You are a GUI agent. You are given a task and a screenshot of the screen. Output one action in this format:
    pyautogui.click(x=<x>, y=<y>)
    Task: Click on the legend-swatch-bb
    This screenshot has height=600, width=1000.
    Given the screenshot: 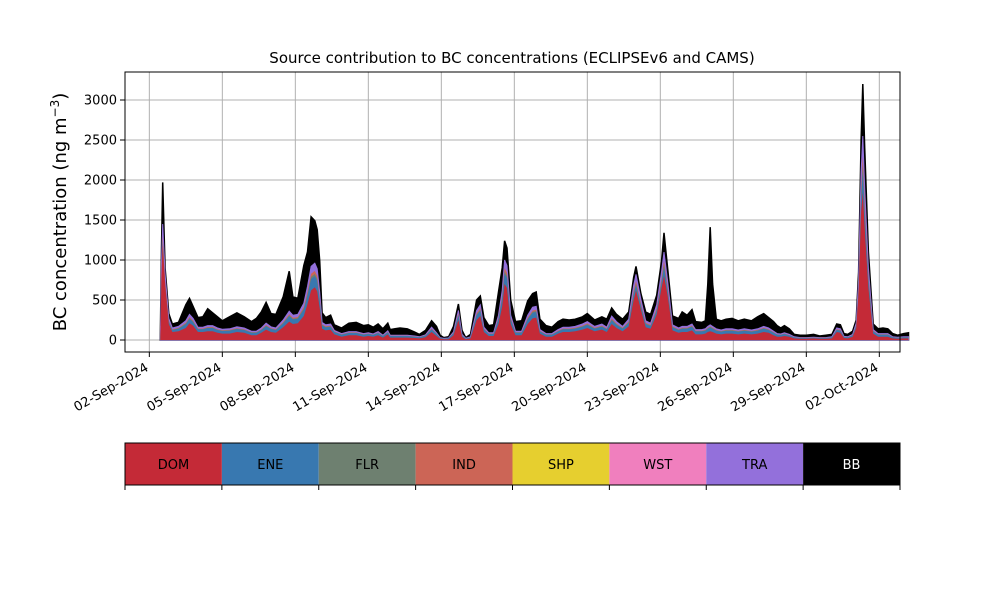 What is the action you would take?
    pyautogui.click(x=851, y=464)
    